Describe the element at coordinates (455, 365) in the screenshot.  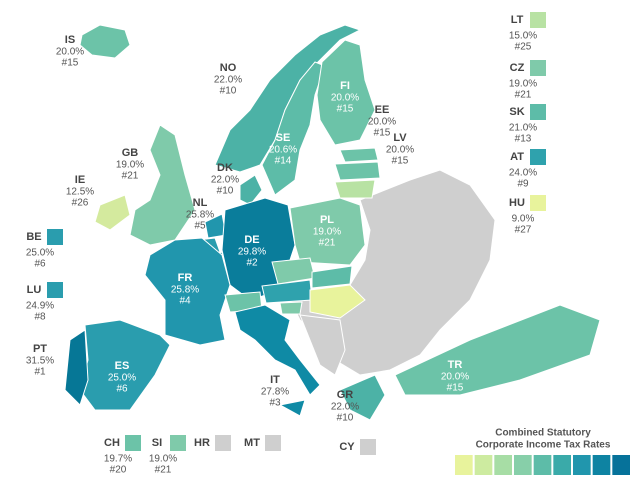
I see `country-code: TR` at that location.